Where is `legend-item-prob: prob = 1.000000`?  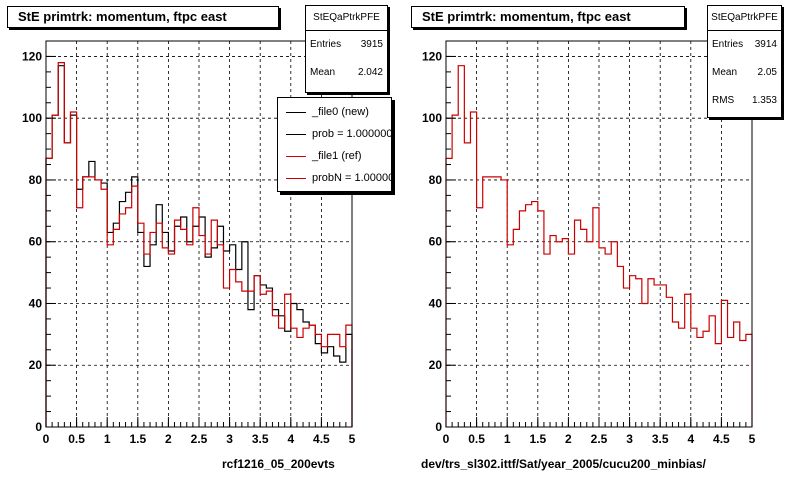
legend-item-prob: prob = 1.000000 is located at coordinates (334, 134).